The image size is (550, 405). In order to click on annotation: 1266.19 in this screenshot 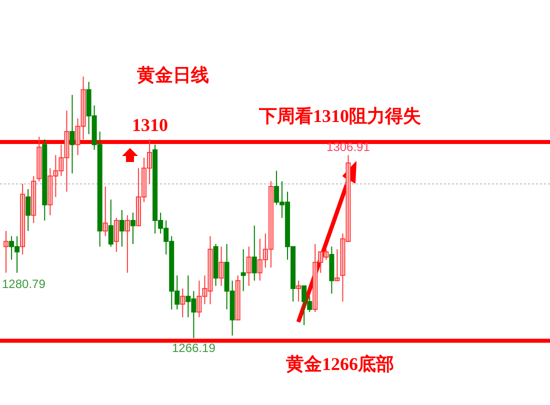, I will do `click(194, 348)`.